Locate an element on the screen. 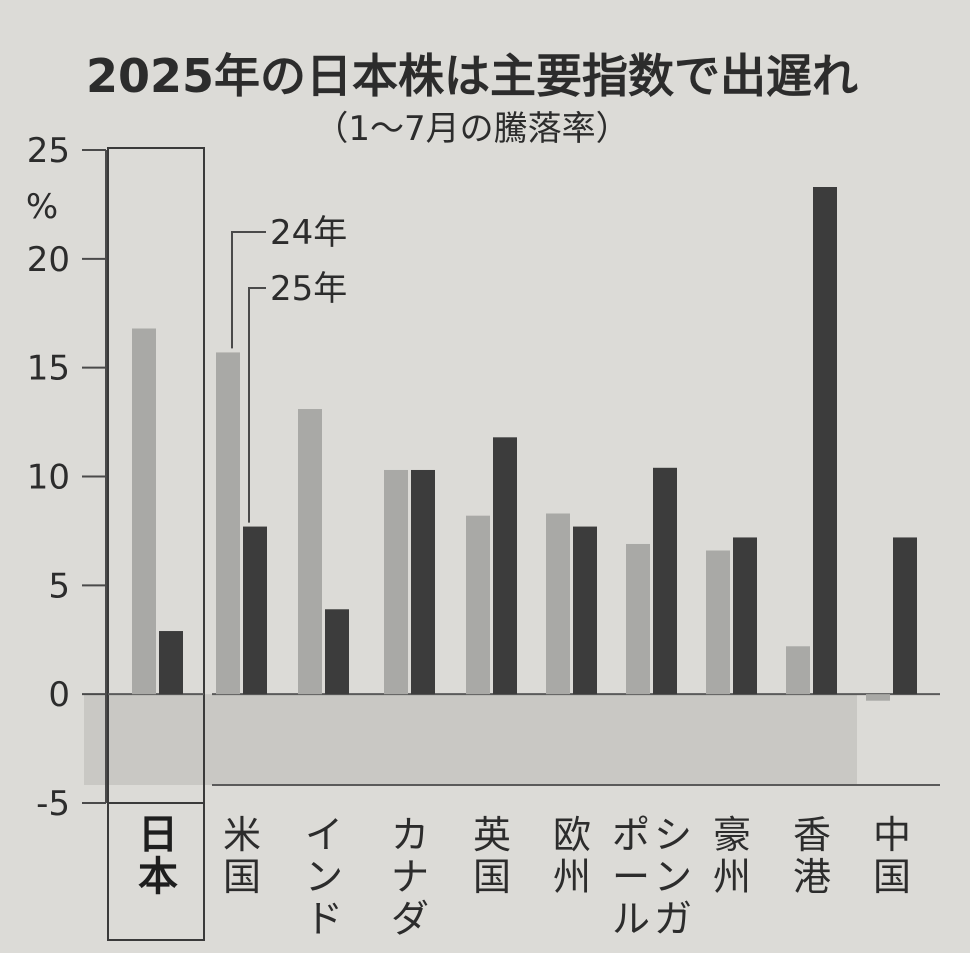 This screenshot has width=970, height=953. category-char: 豪 is located at coordinates (732, 835).